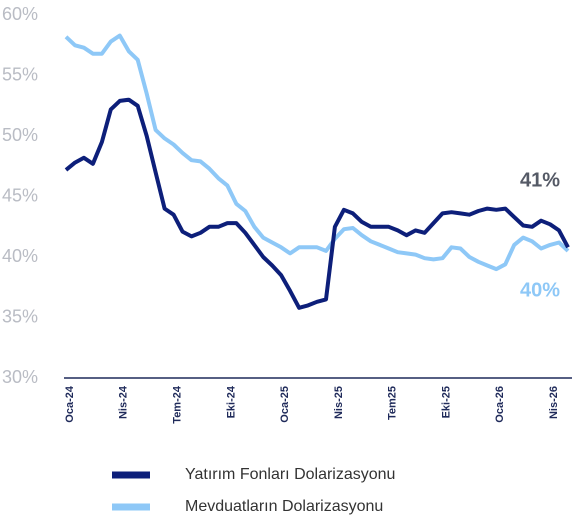 The width and height of the screenshot is (572, 521). Describe the element at coordinates (446, 402) in the screenshot. I see `x-tick-label: Eki-25` at that location.